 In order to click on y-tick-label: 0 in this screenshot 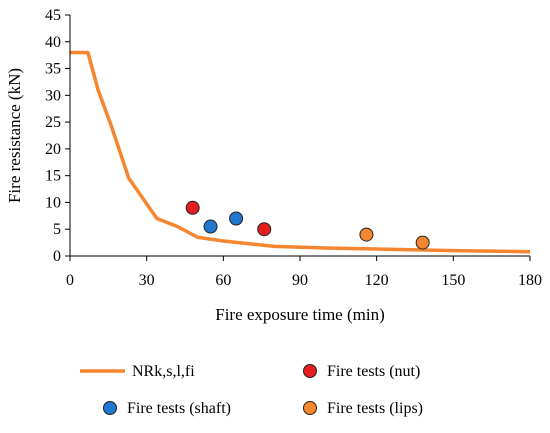, I will do `click(57, 256)`.